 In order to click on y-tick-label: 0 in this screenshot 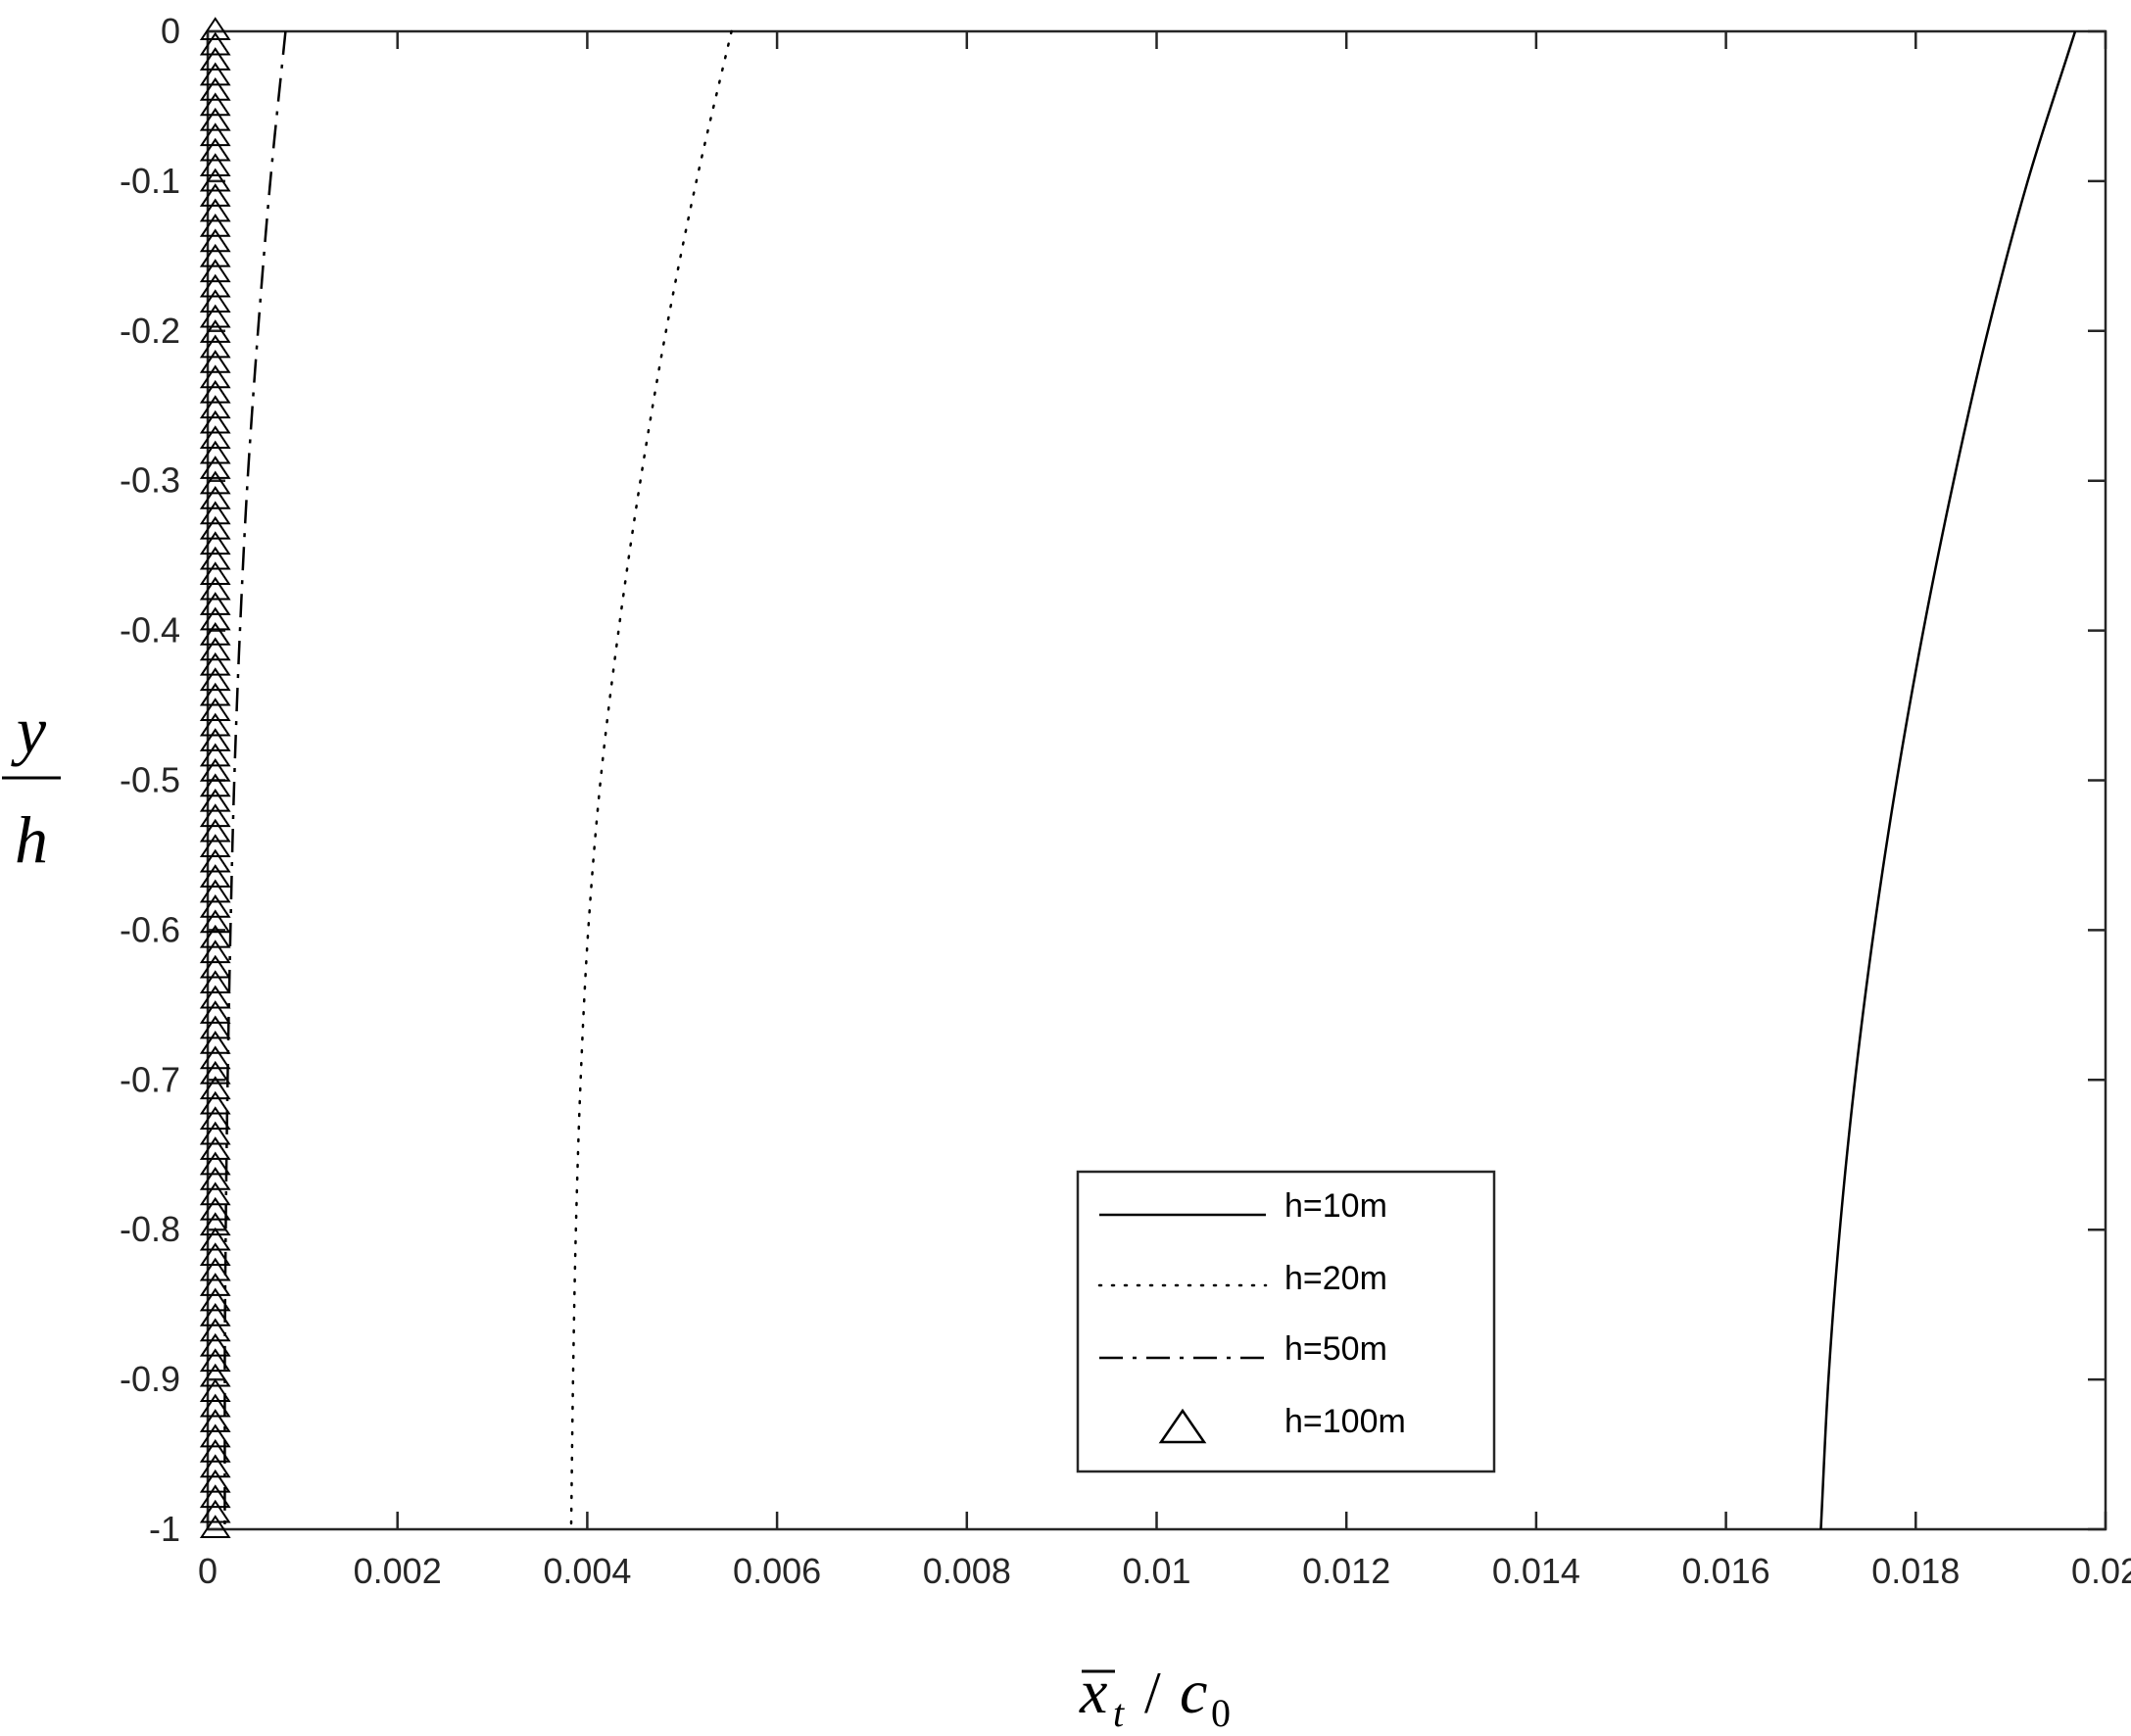, I will do `click(170, 31)`.